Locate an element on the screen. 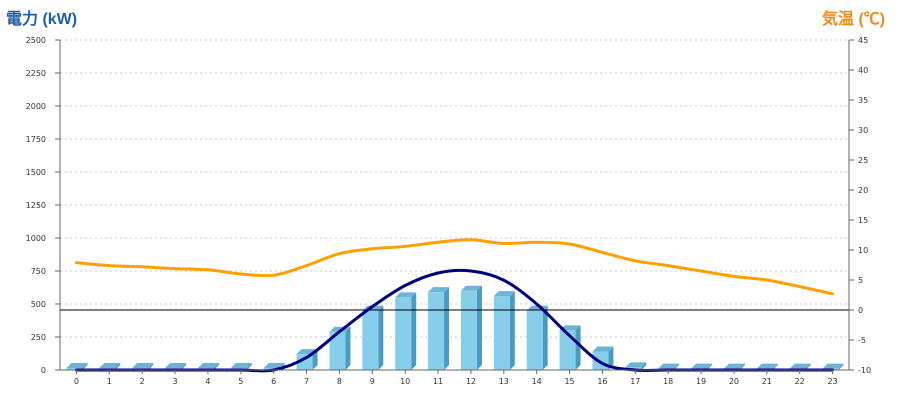 This screenshot has width=900, height=400. x-tick-label: 5 is located at coordinates (240, 381).